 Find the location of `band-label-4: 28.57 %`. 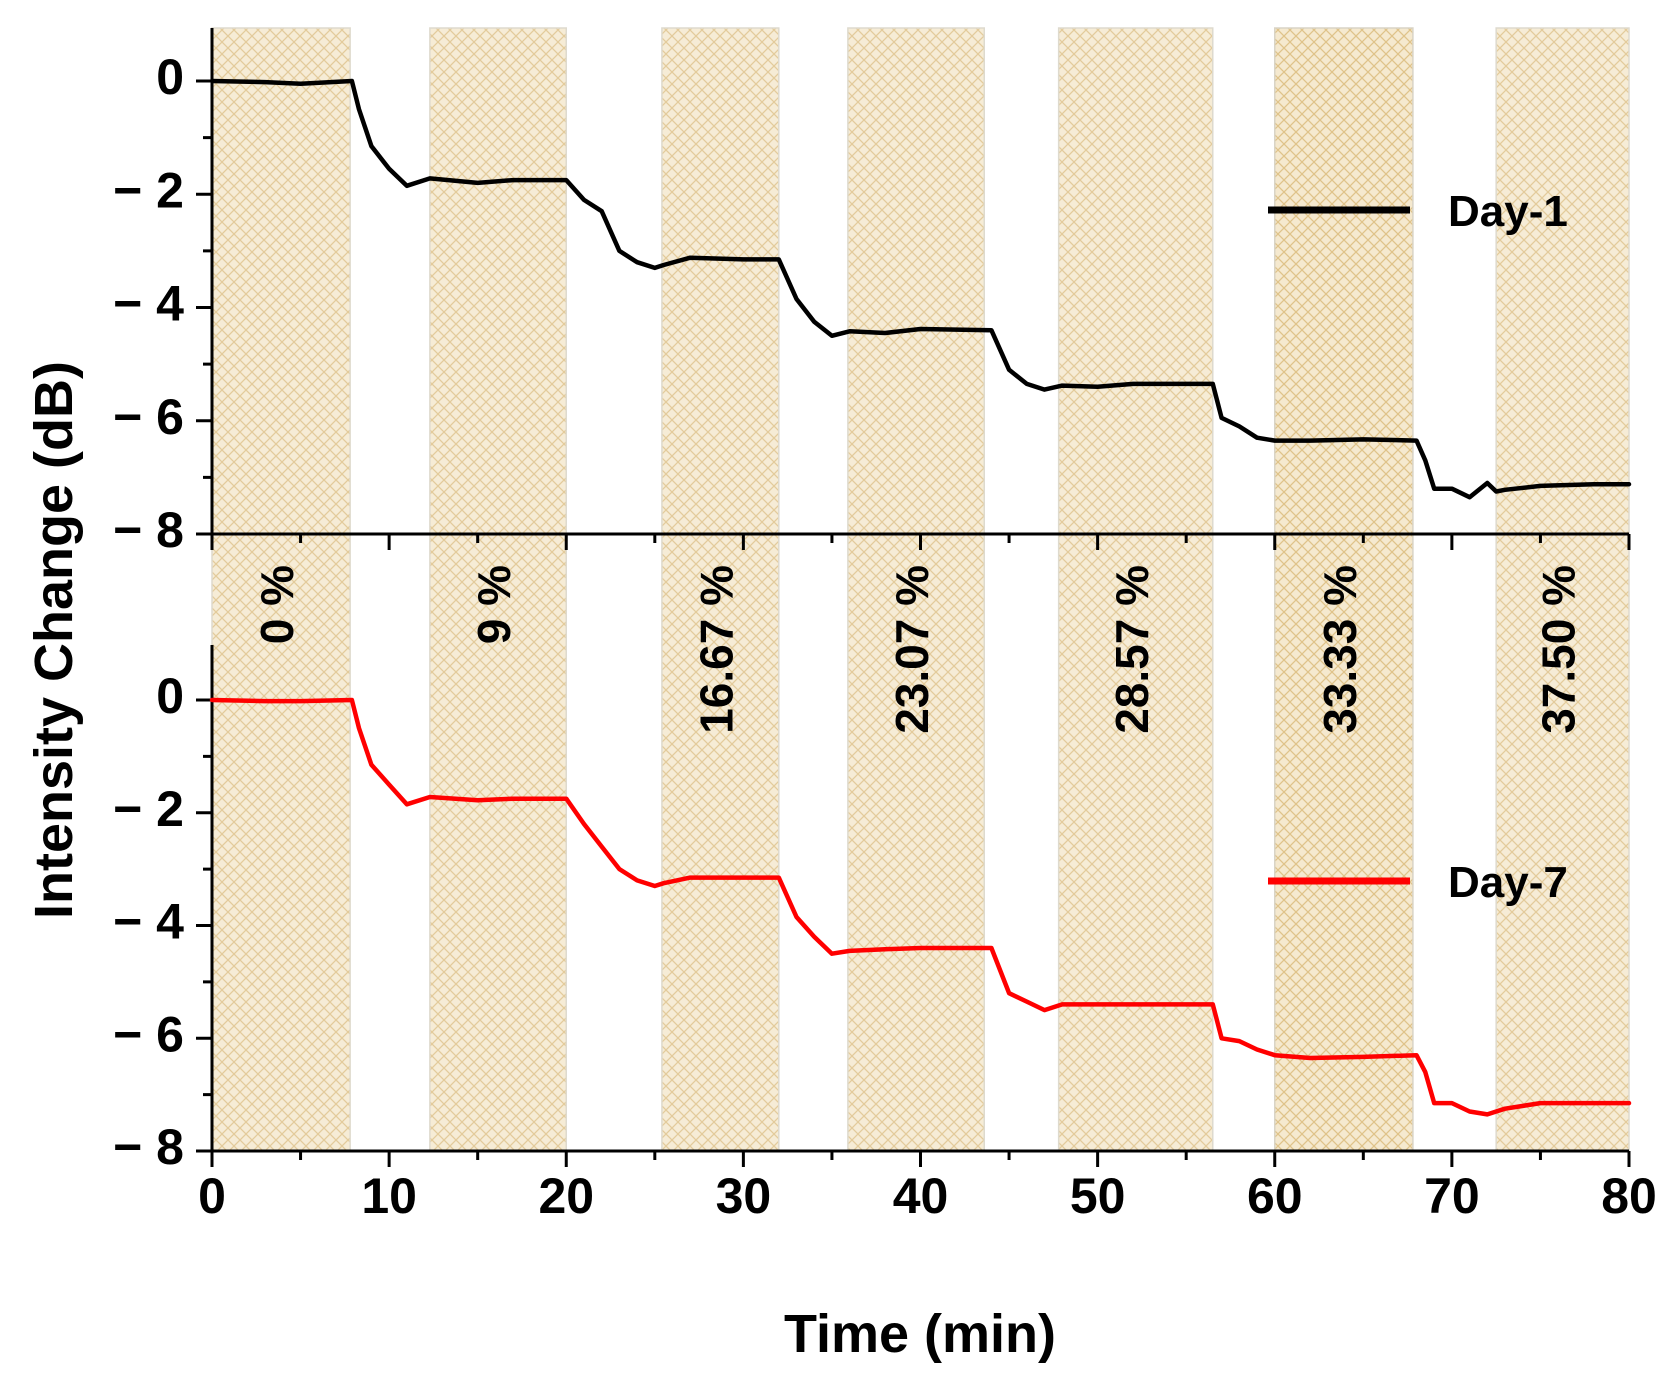

band-label-4: 28.57 % is located at coordinates (1132, 649).